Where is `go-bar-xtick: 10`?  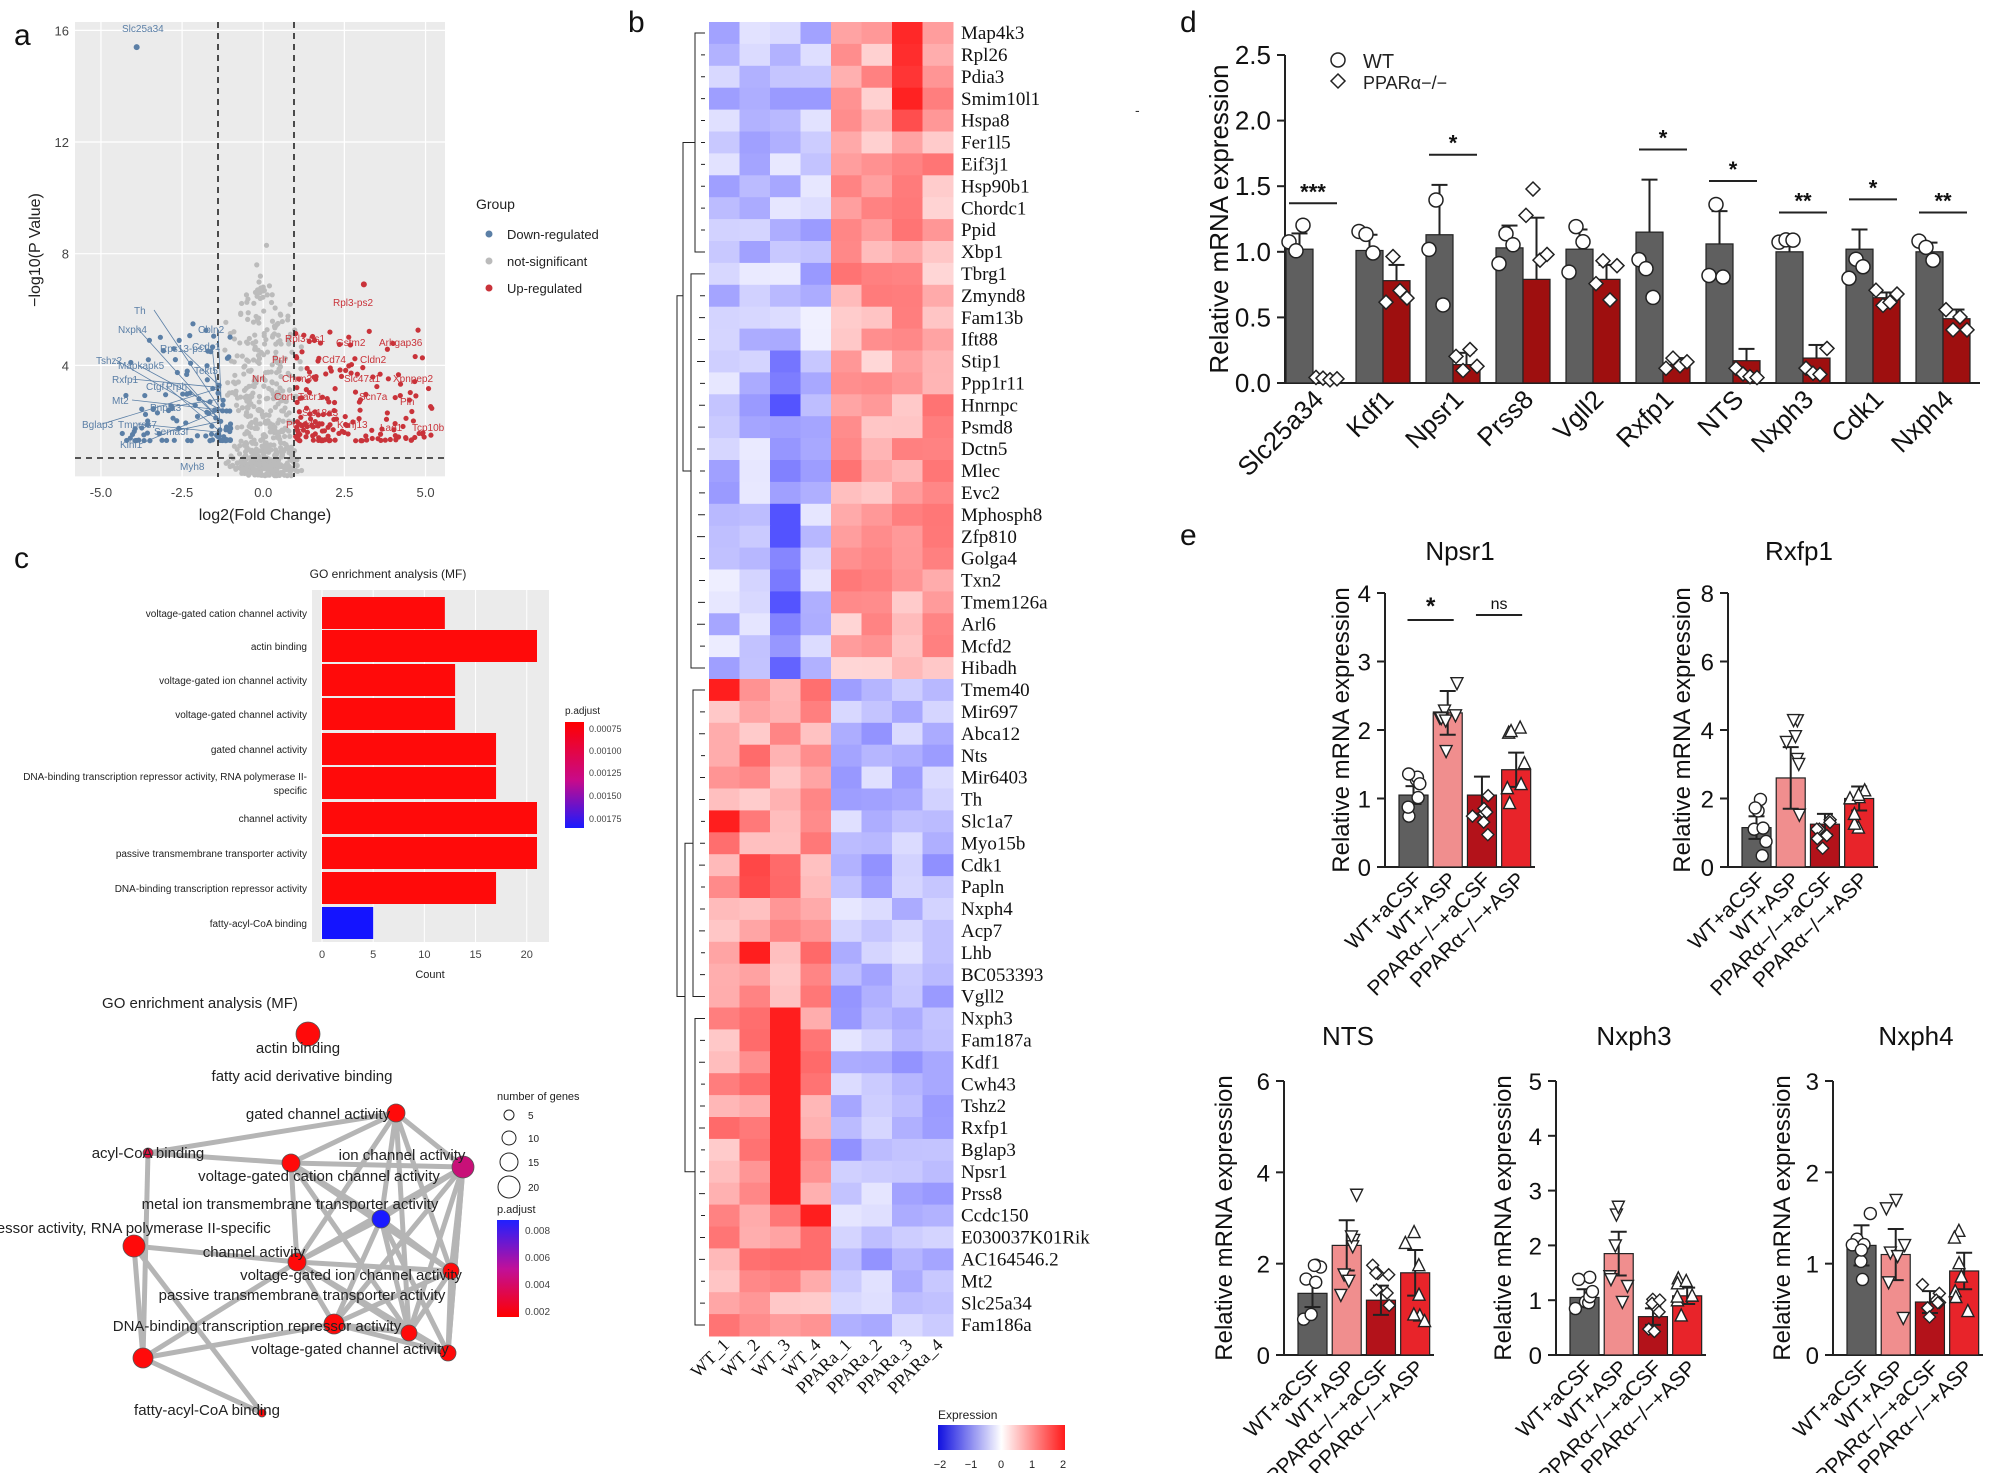
go-bar-xtick: 10 is located at coordinates (424, 955).